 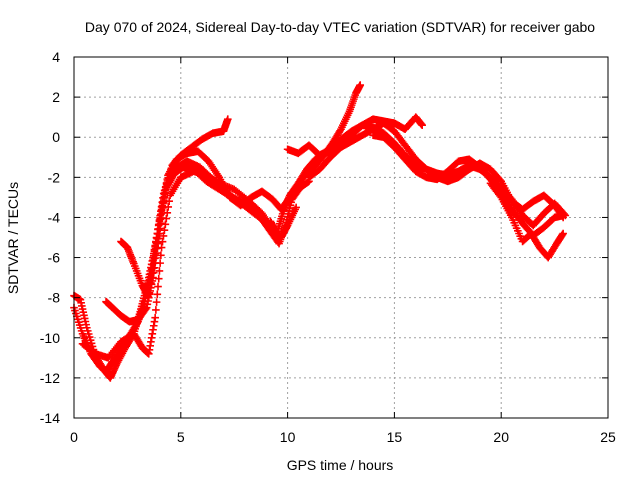 What do you see at coordinates (50, 378) in the screenshot?
I see `y-tick-label: -12` at bounding box center [50, 378].